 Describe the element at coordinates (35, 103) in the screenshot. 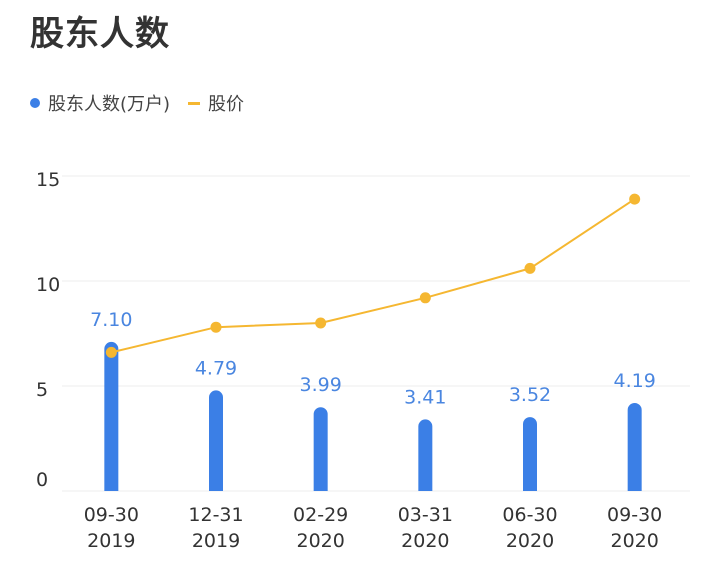

I see `legend-bar-marker` at that location.